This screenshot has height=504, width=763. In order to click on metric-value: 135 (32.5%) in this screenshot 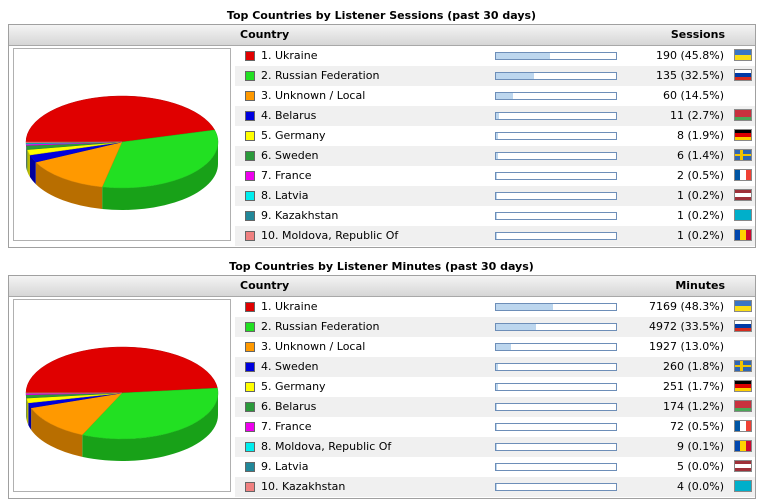, I will do `click(689, 75)`.